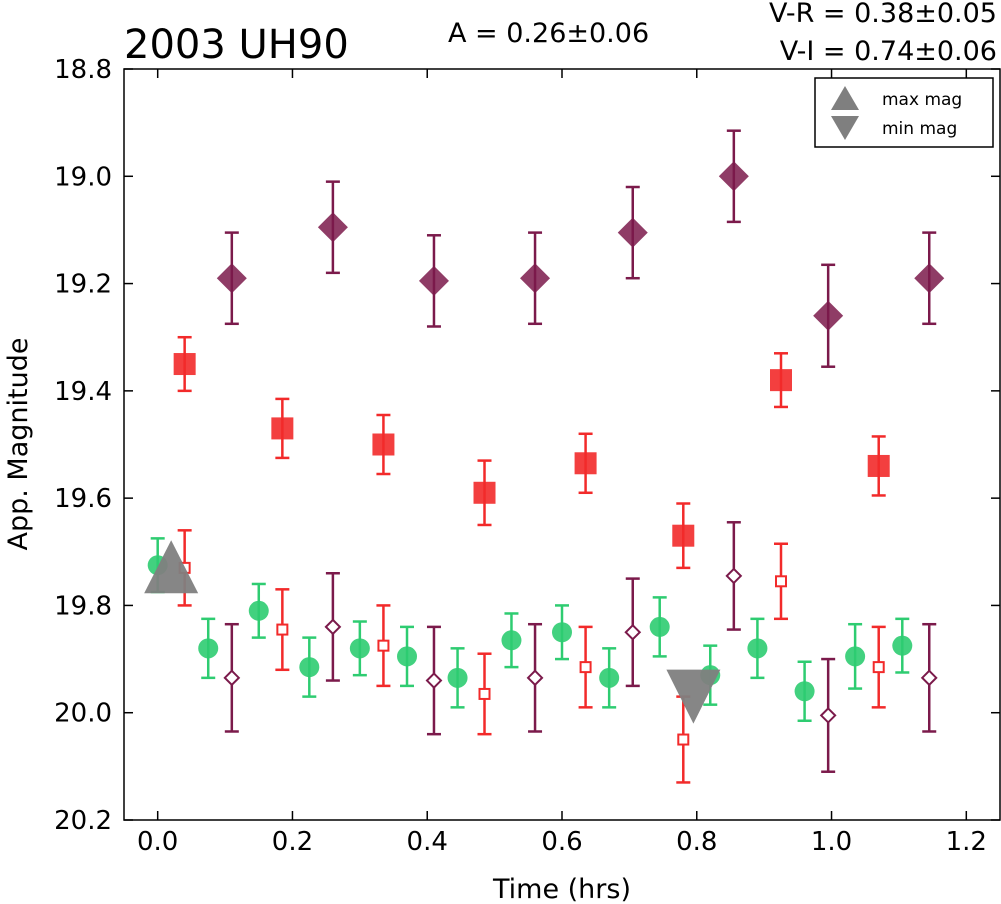 The image size is (1001, 904). What do you see at coordinates (292, 842) in the screenshot?
I see `x-tick-label: 0.2` at bounding box center [292, 842].